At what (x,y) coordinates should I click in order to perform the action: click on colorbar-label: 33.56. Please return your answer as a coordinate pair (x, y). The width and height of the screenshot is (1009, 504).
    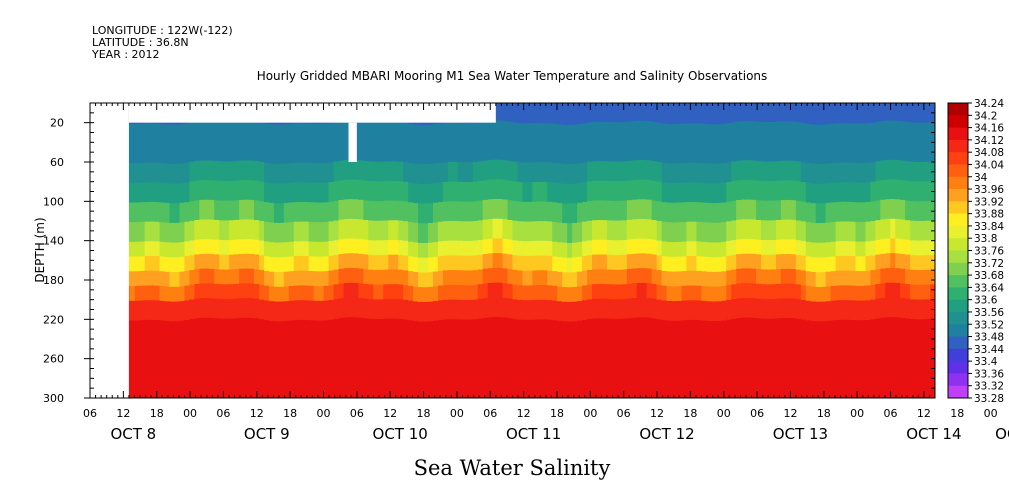
    Looking at the image, I should click on (989, 313).